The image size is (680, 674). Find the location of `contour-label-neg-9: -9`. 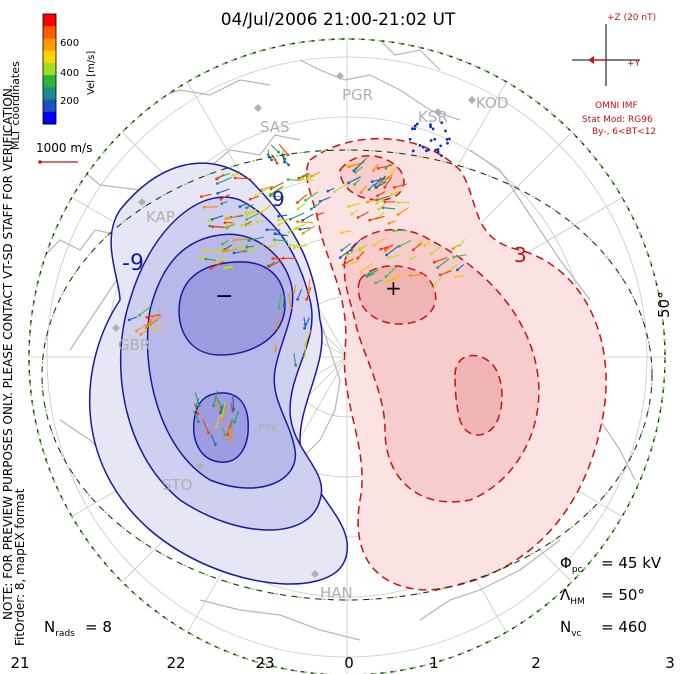

contour-label-neg-9: -9 is located at coordinates (133, 263).